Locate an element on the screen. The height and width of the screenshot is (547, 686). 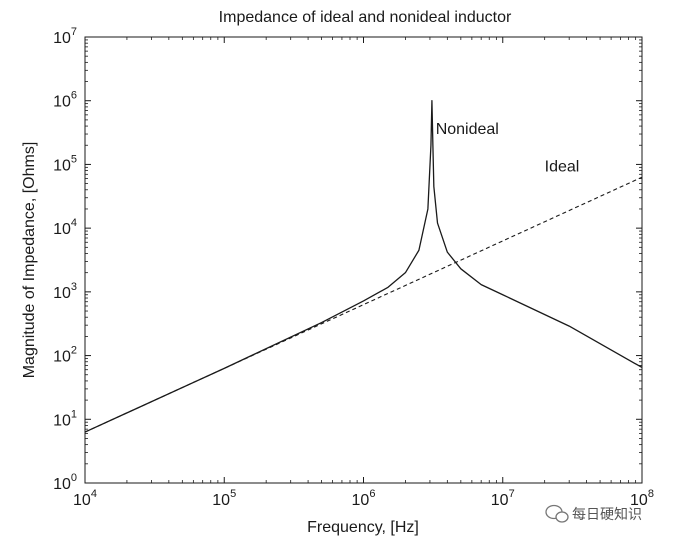
x-tick-label-exponent: 4 is located at coordinates (94, 494).